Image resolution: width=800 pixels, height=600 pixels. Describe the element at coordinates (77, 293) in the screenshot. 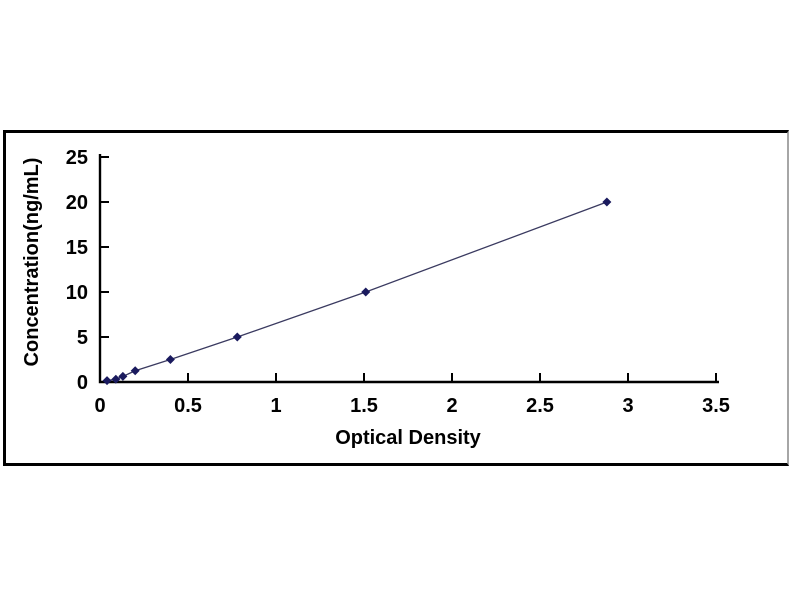

I see `y-tick-label: 10` at that location.